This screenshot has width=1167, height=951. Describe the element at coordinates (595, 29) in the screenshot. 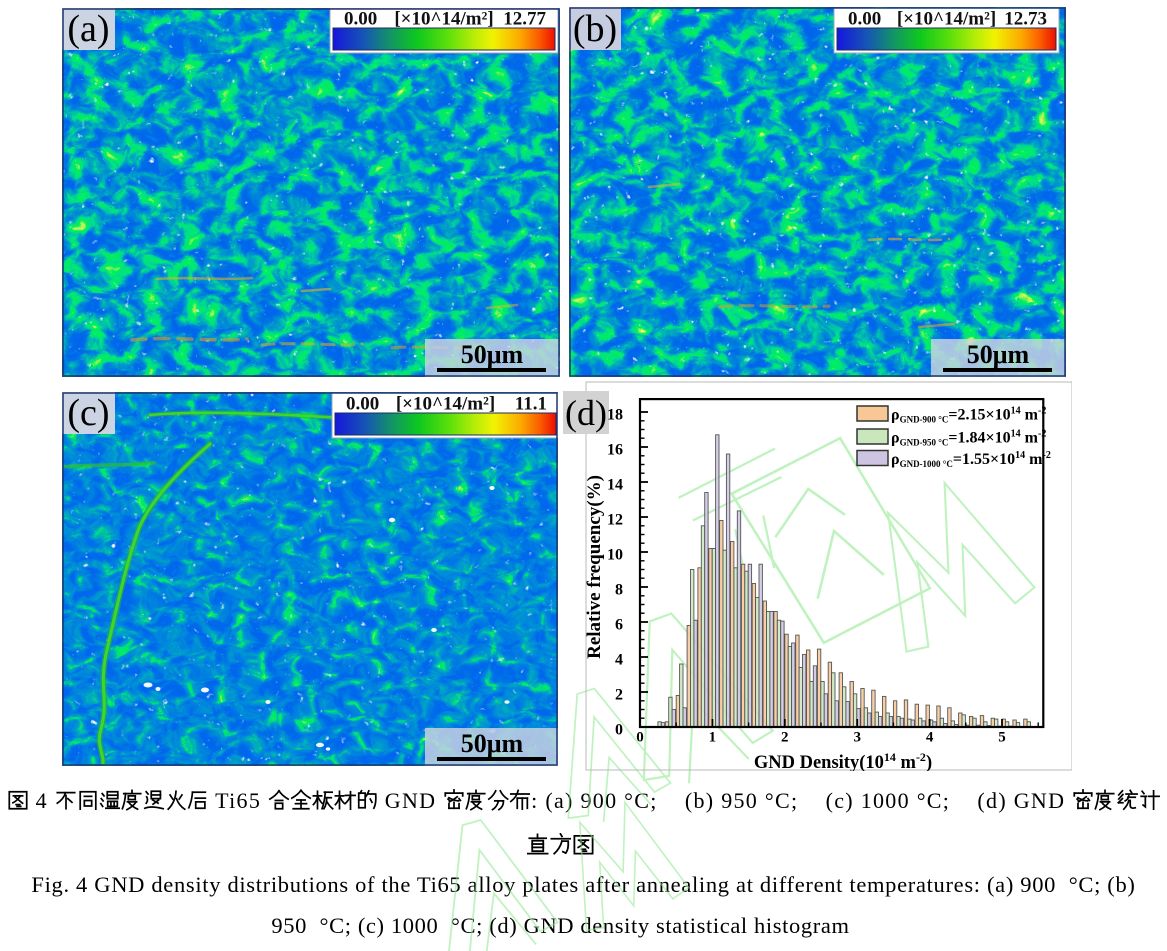

I see `svg-text: (b)` at that location.